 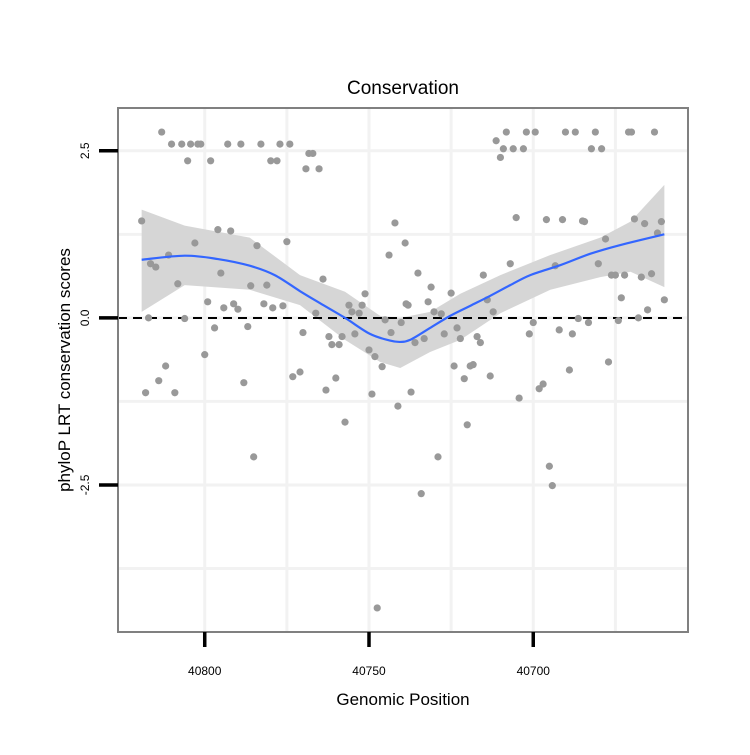 What do you see at coordinates (205, 671) in the screenshot?
I see `x-tick-label: 40800` at bounding box center [205, 671].